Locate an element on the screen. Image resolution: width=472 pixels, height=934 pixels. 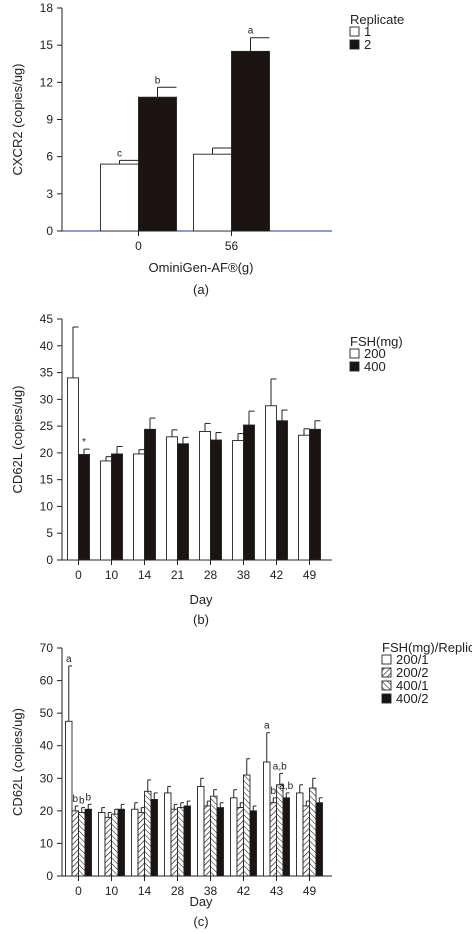
x-tick-label: 28 is located at coordinates (211, 575).